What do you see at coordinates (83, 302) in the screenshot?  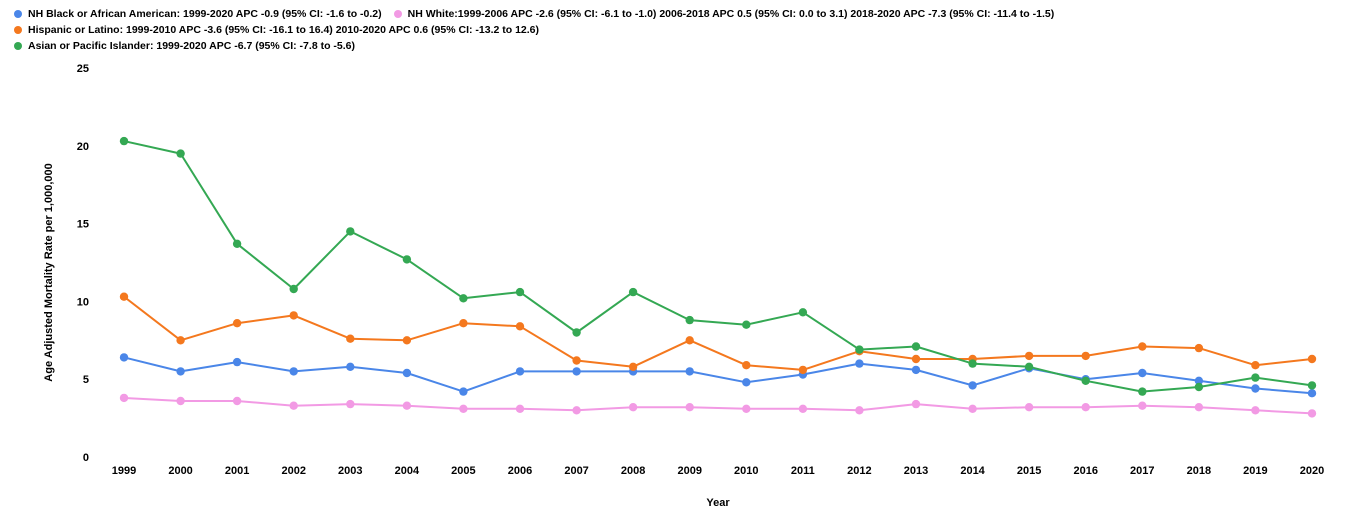 I see `y-tick-label: 10` at bounding box center [83, 302].